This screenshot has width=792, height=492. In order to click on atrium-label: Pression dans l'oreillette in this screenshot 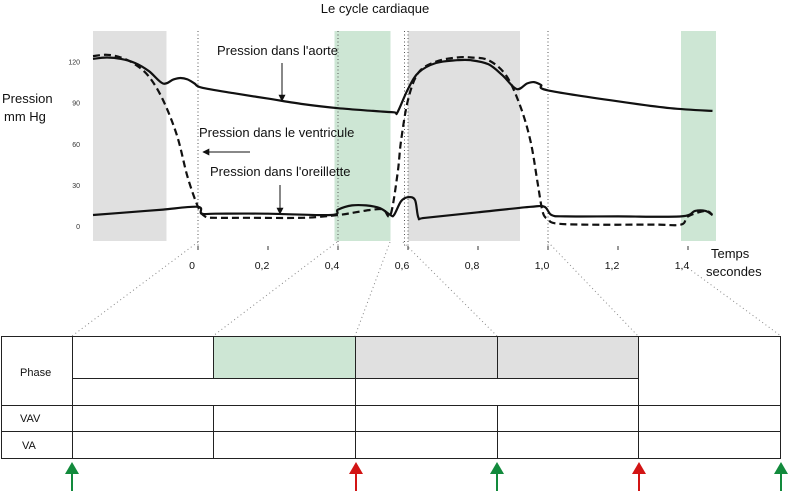, I will do `click(280, 171)`.